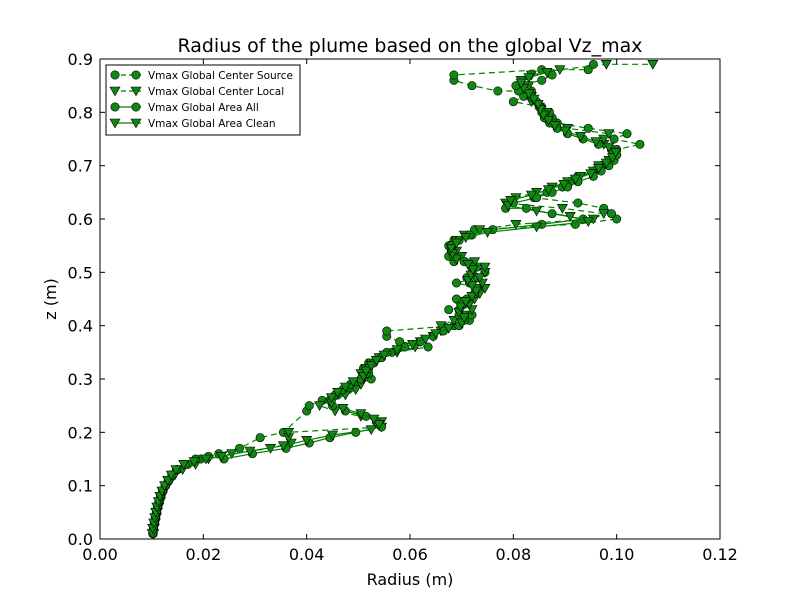 This screenshot has height=600, width=800. What do you see at coordinates (50, 299) in the screenshot?
I see `y-axis-label: z (m)` at bounding box center [50, 299].